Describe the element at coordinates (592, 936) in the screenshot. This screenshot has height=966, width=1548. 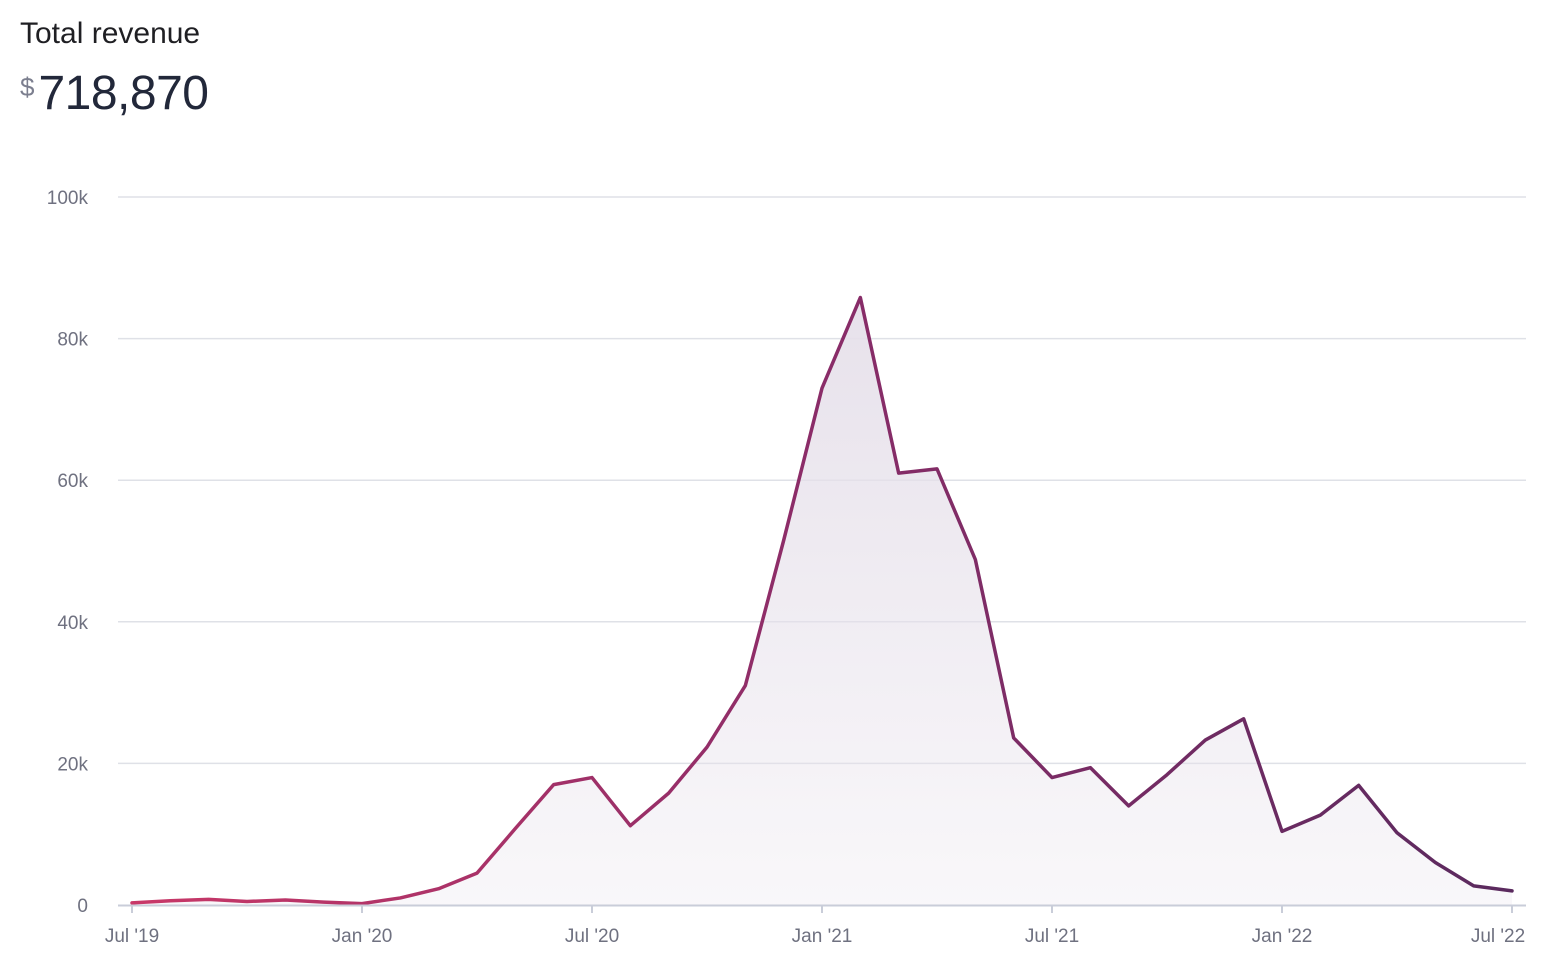
I see `x-tick-label: Jul '20` at that location.